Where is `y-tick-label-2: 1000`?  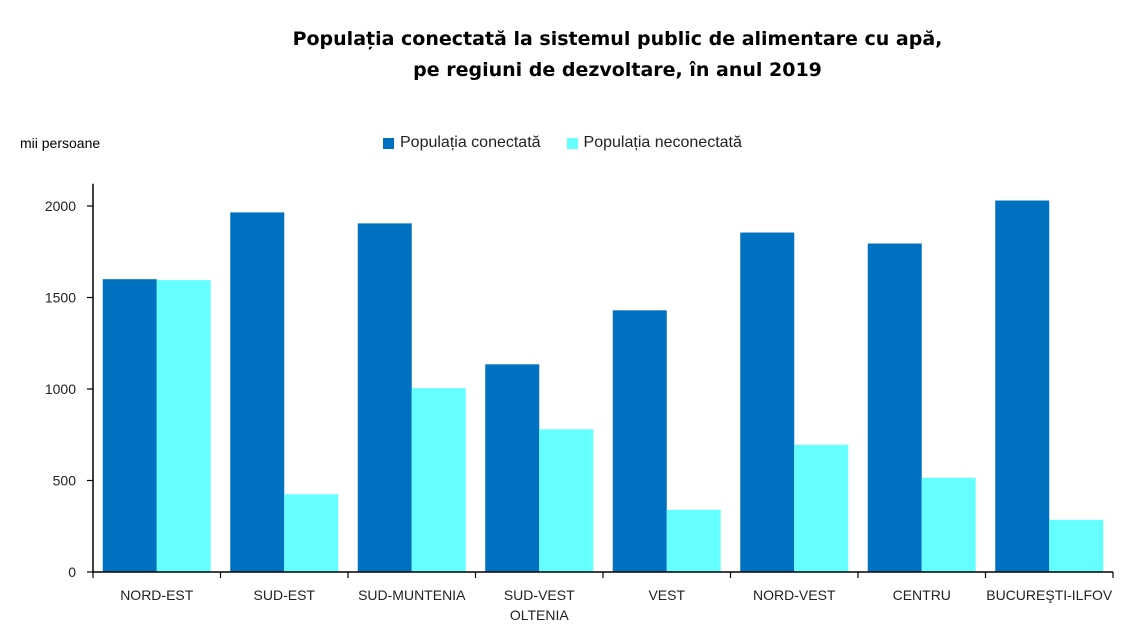 y-tick-label-2: 1000 is located at coordinates (60, 389).